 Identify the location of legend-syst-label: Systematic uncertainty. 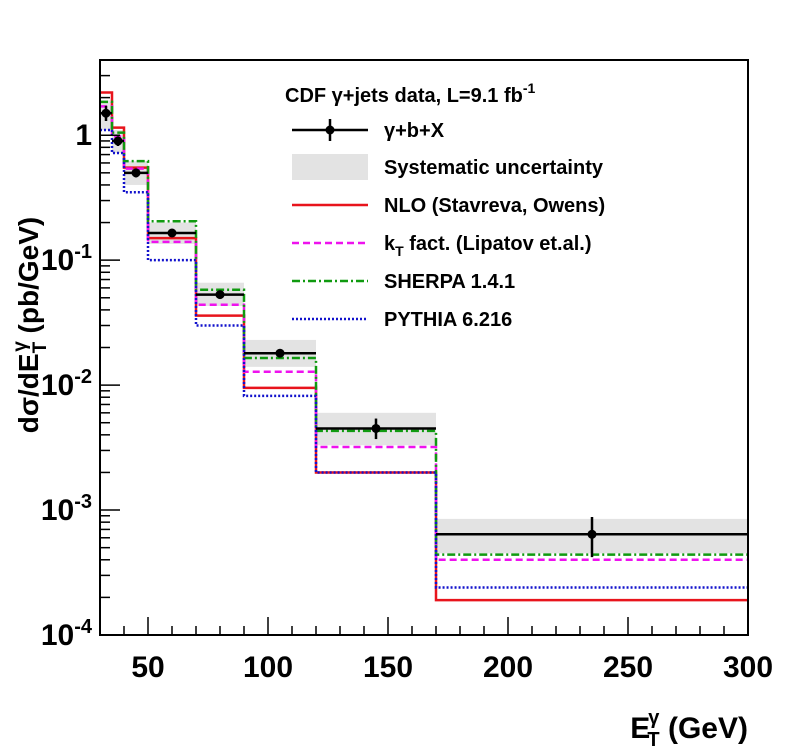
(494, 168).